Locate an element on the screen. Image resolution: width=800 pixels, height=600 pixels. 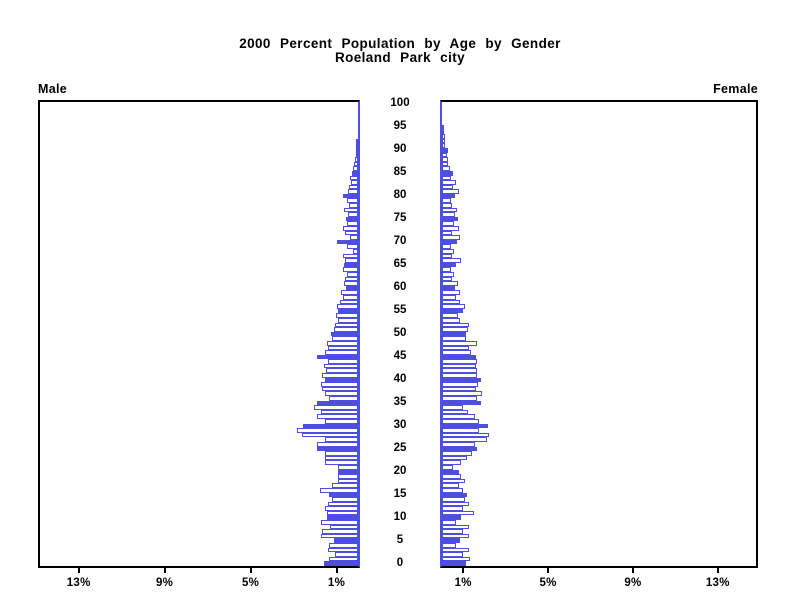
age-tick-label-25: 25 is located at coordinates (400, 447).